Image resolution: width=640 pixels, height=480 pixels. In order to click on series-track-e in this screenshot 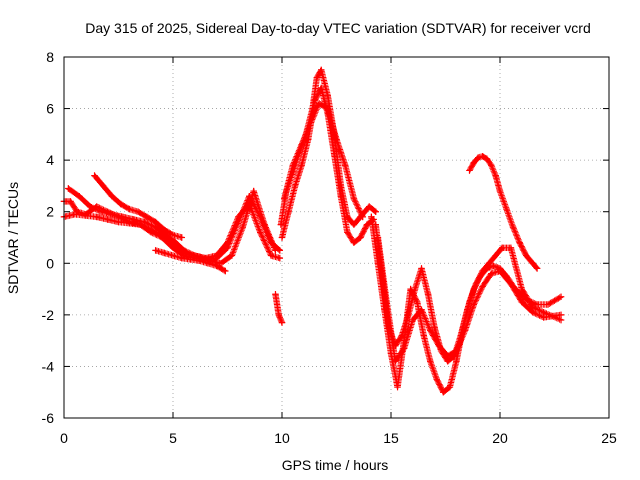, I will do `click(190, 261)`.